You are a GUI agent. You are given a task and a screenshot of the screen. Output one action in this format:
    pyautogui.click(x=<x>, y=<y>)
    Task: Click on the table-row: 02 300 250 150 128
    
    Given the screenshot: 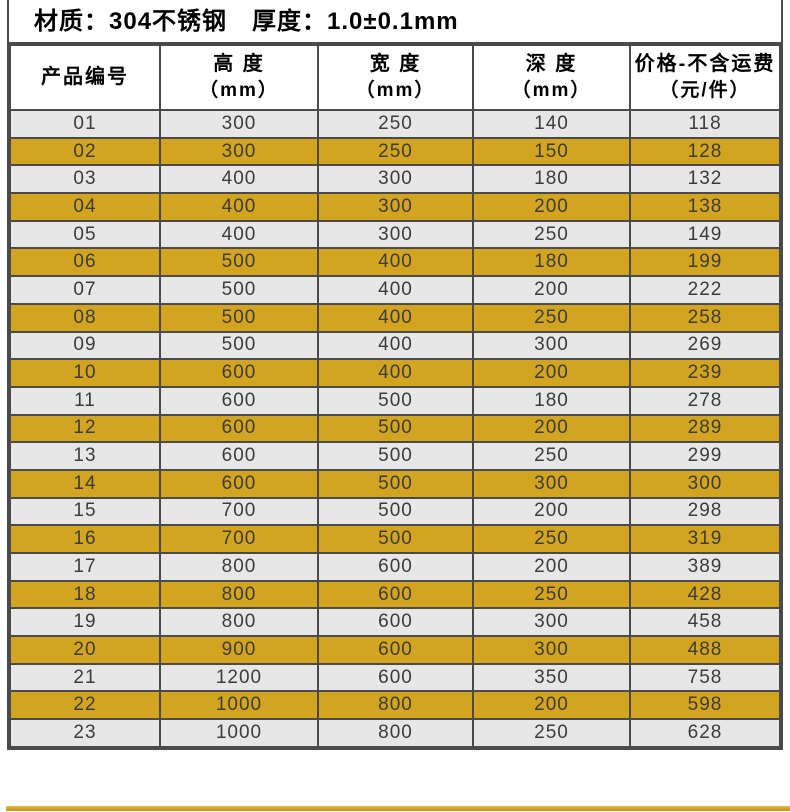 What is the action you would take?
    pyautogui.click(x=395, y=151)
    